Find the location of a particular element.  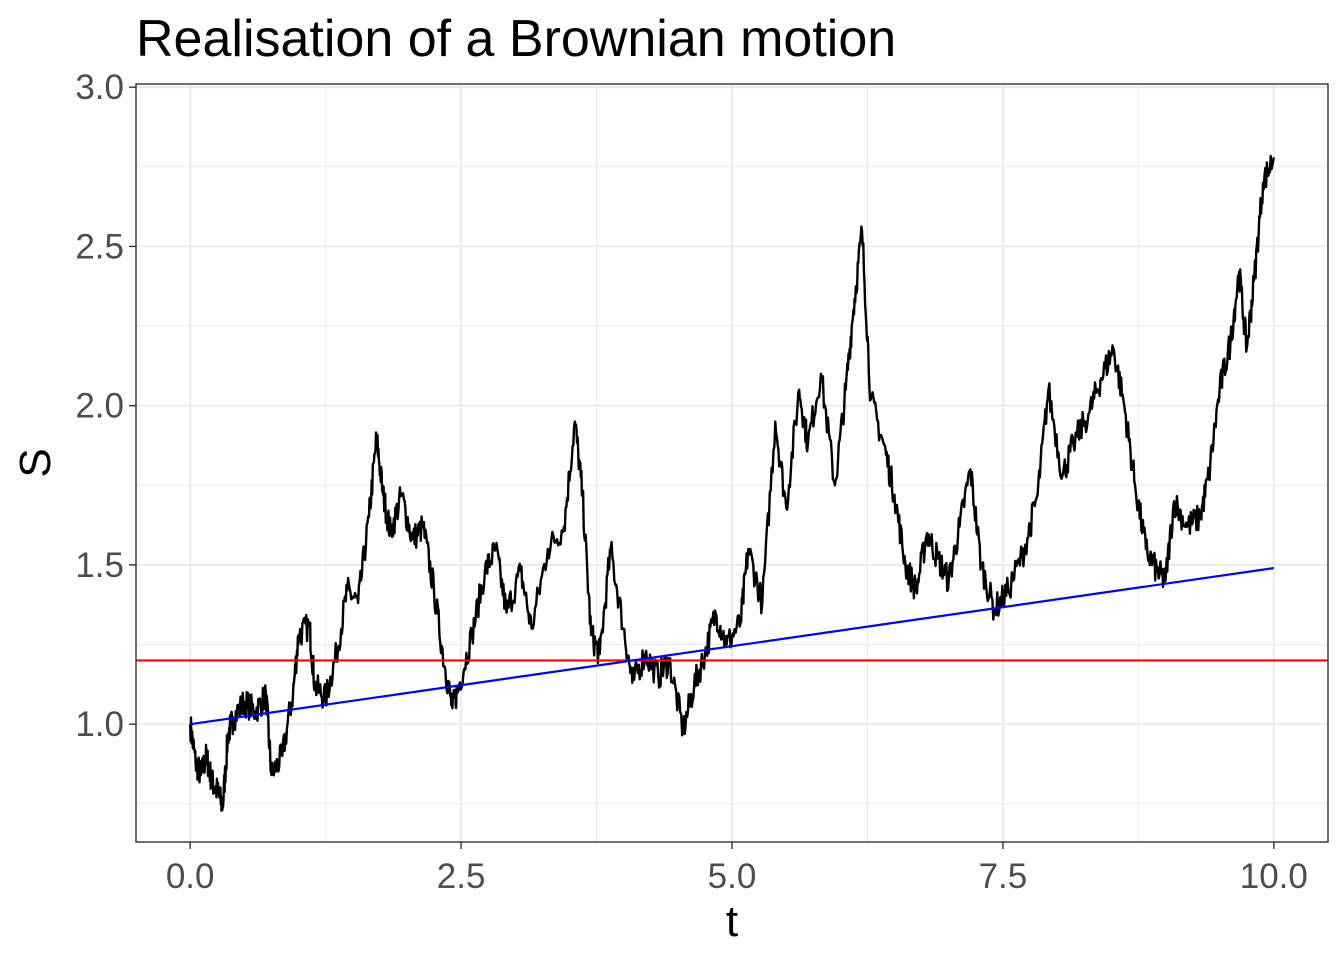

trend-line is located at coordinates (732, 646).